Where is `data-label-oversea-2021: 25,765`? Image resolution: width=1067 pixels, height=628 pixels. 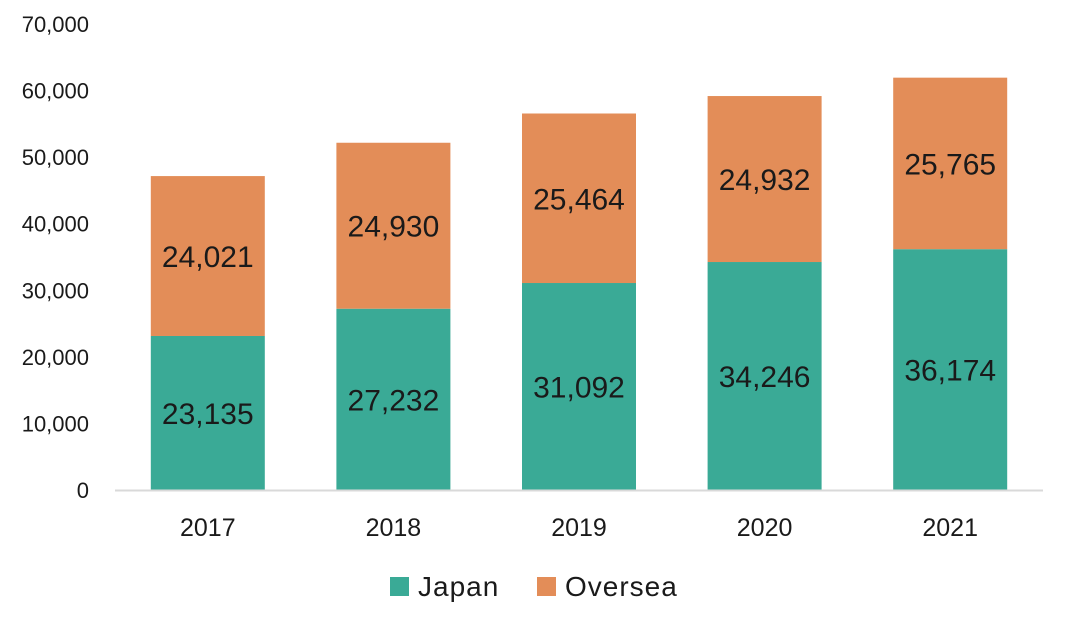 data-label-oversea-2021: 25,765 is located at coordinates (950, 164).